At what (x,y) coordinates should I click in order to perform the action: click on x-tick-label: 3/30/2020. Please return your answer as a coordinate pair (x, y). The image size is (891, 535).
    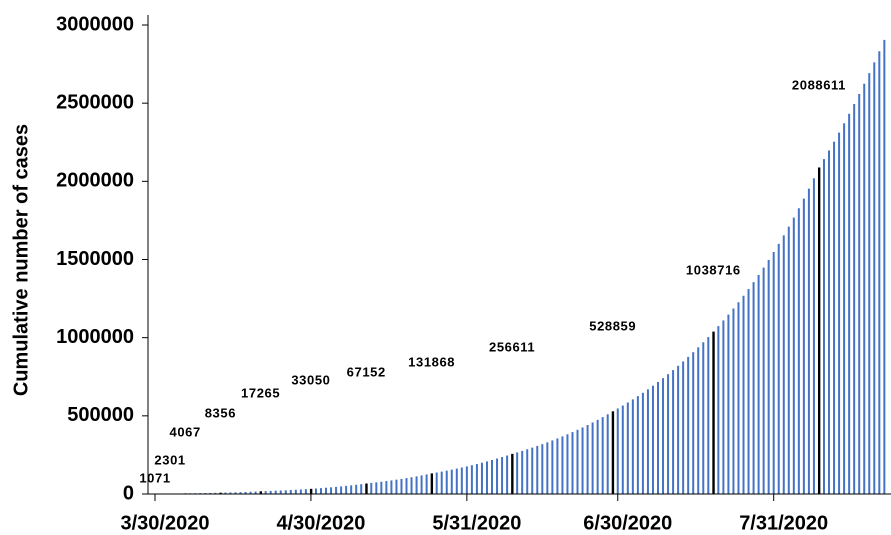
    Looking at the image, I should click on (165, 523).